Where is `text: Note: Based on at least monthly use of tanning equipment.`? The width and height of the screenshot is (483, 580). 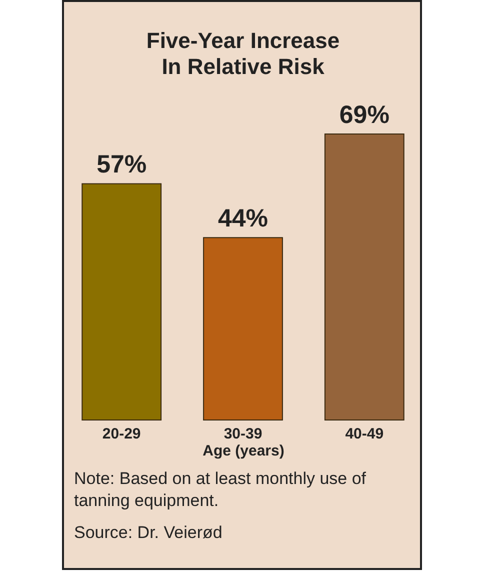 text: Note: Based on at least monthly use of tanning equipment. is located at coordinates (221, 490).